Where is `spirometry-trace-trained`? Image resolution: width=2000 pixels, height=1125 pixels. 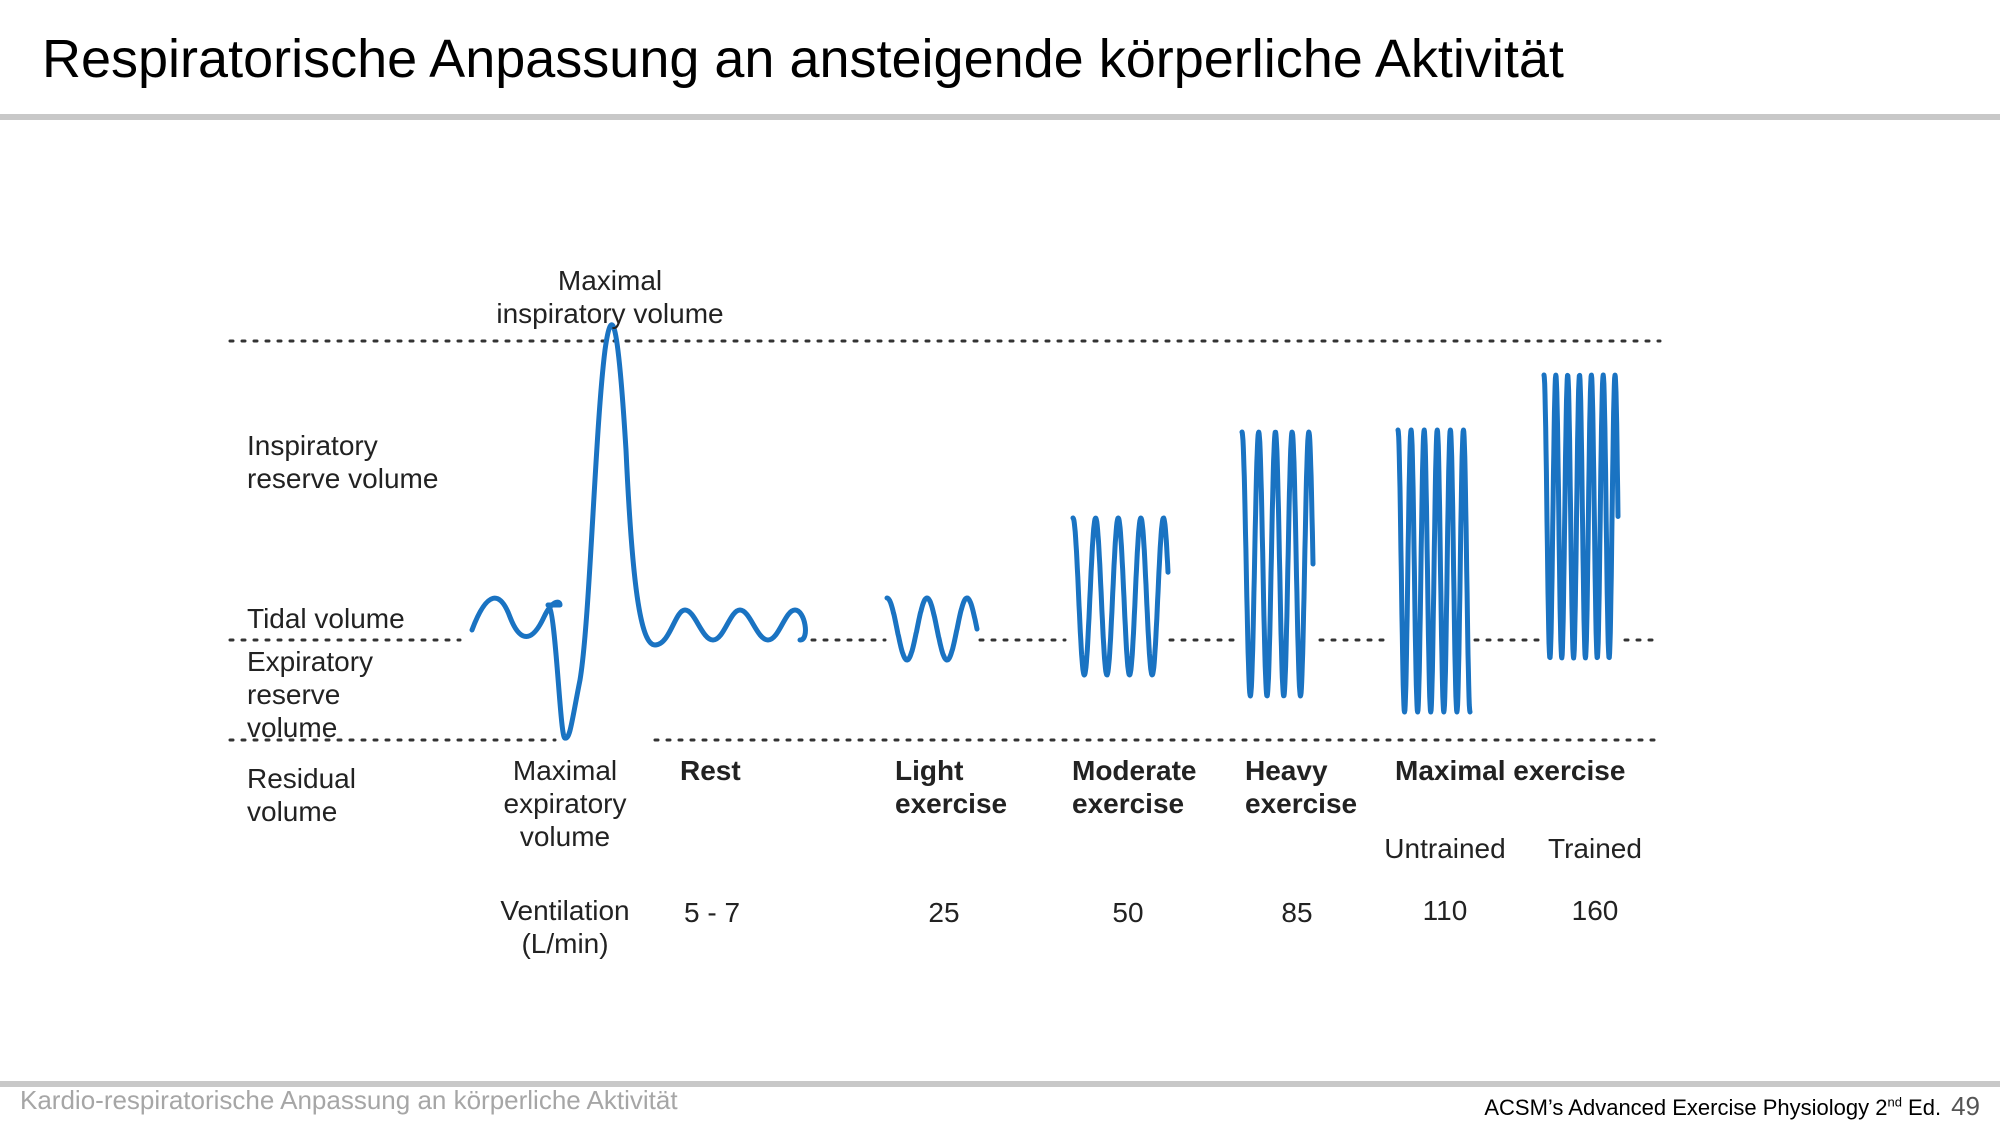 spirometry-trace-trained is located at coordinates (1581, 516).